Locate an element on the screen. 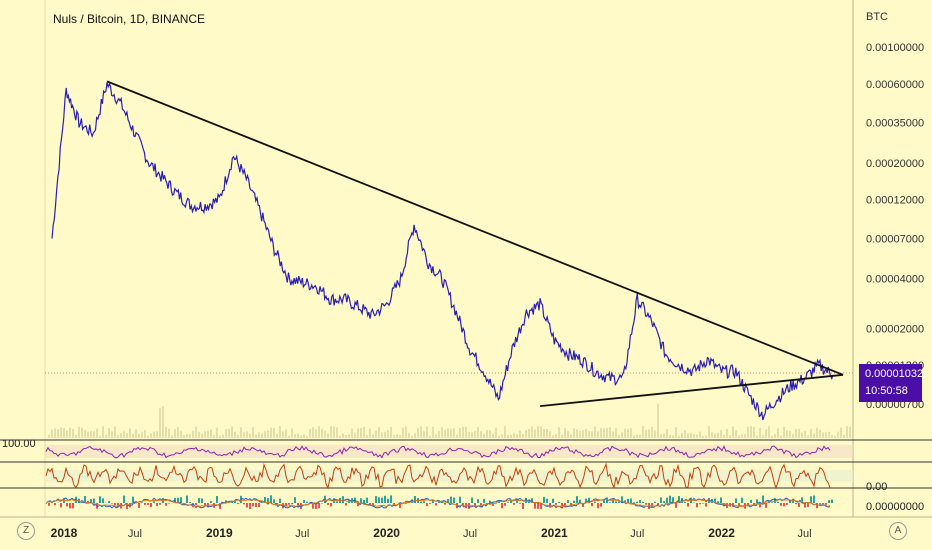  rsi-band is located at coordinates (449, 451).